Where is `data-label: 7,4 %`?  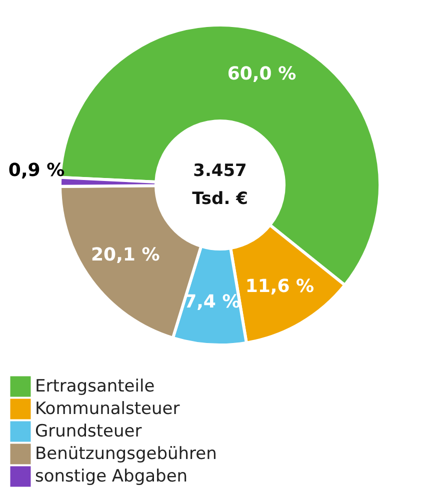
data-label: 7,4 % is located at coordinates (212, 302).